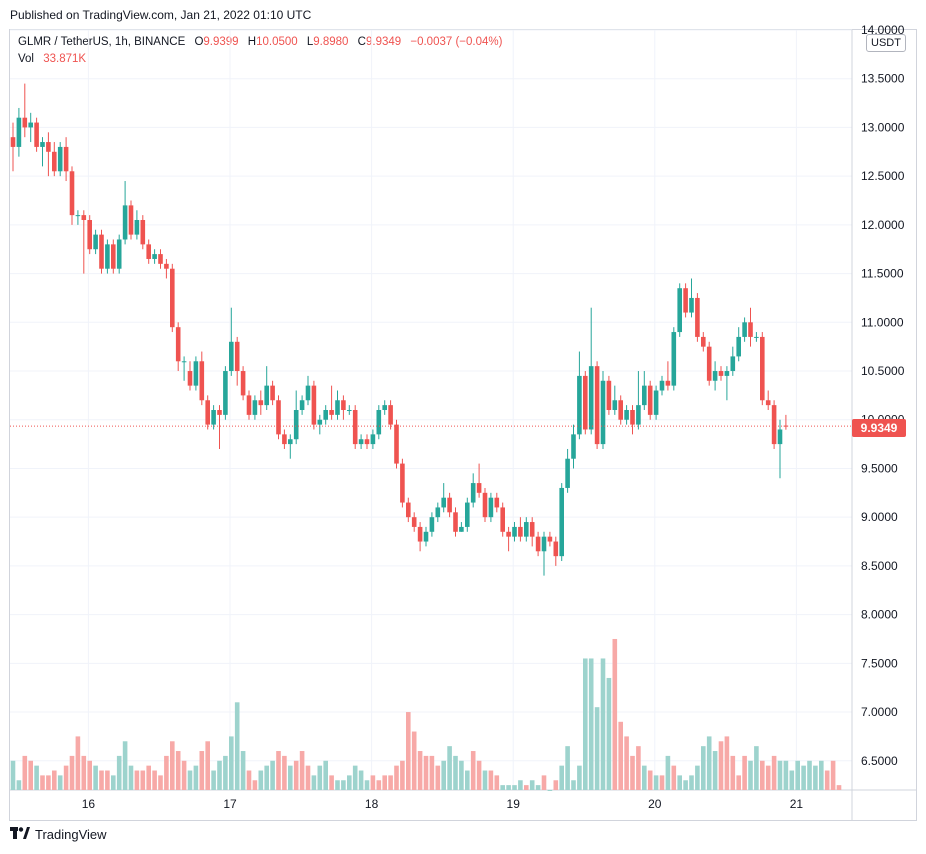  Describe the element at coordinates (58, 834) in the screenshot. I see `tradingview-logo: TradingView` at that location.